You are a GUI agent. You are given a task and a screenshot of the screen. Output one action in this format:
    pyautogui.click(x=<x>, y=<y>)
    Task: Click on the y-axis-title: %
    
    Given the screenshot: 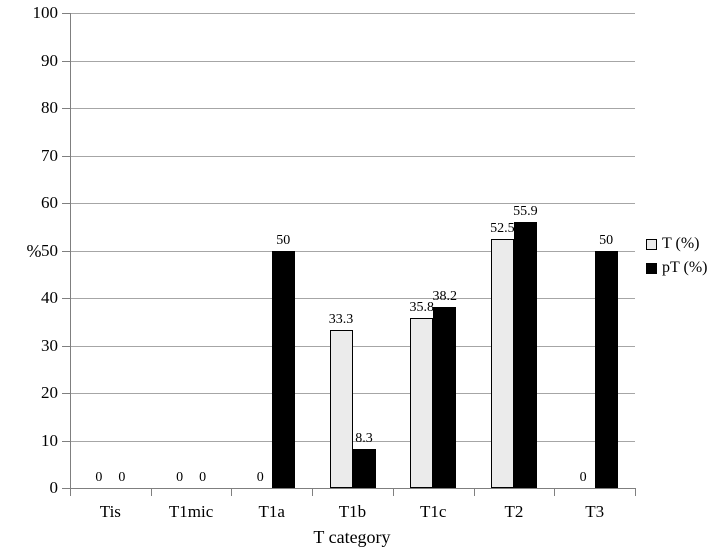 What is the action you would take?
    pyautogui.click(x=34, y=251)
    